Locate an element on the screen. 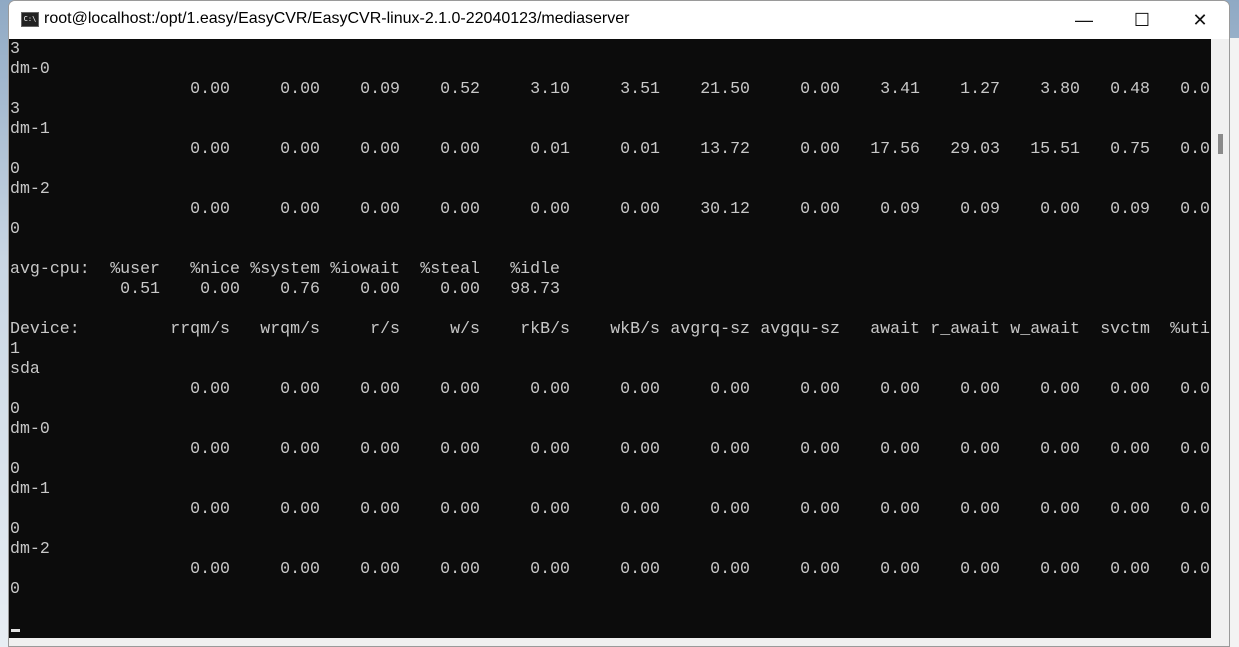 Image resolution: width=1239 pixels, height=647 pixels. terminal-line: dm-1 is located at coordinates (30, 488).